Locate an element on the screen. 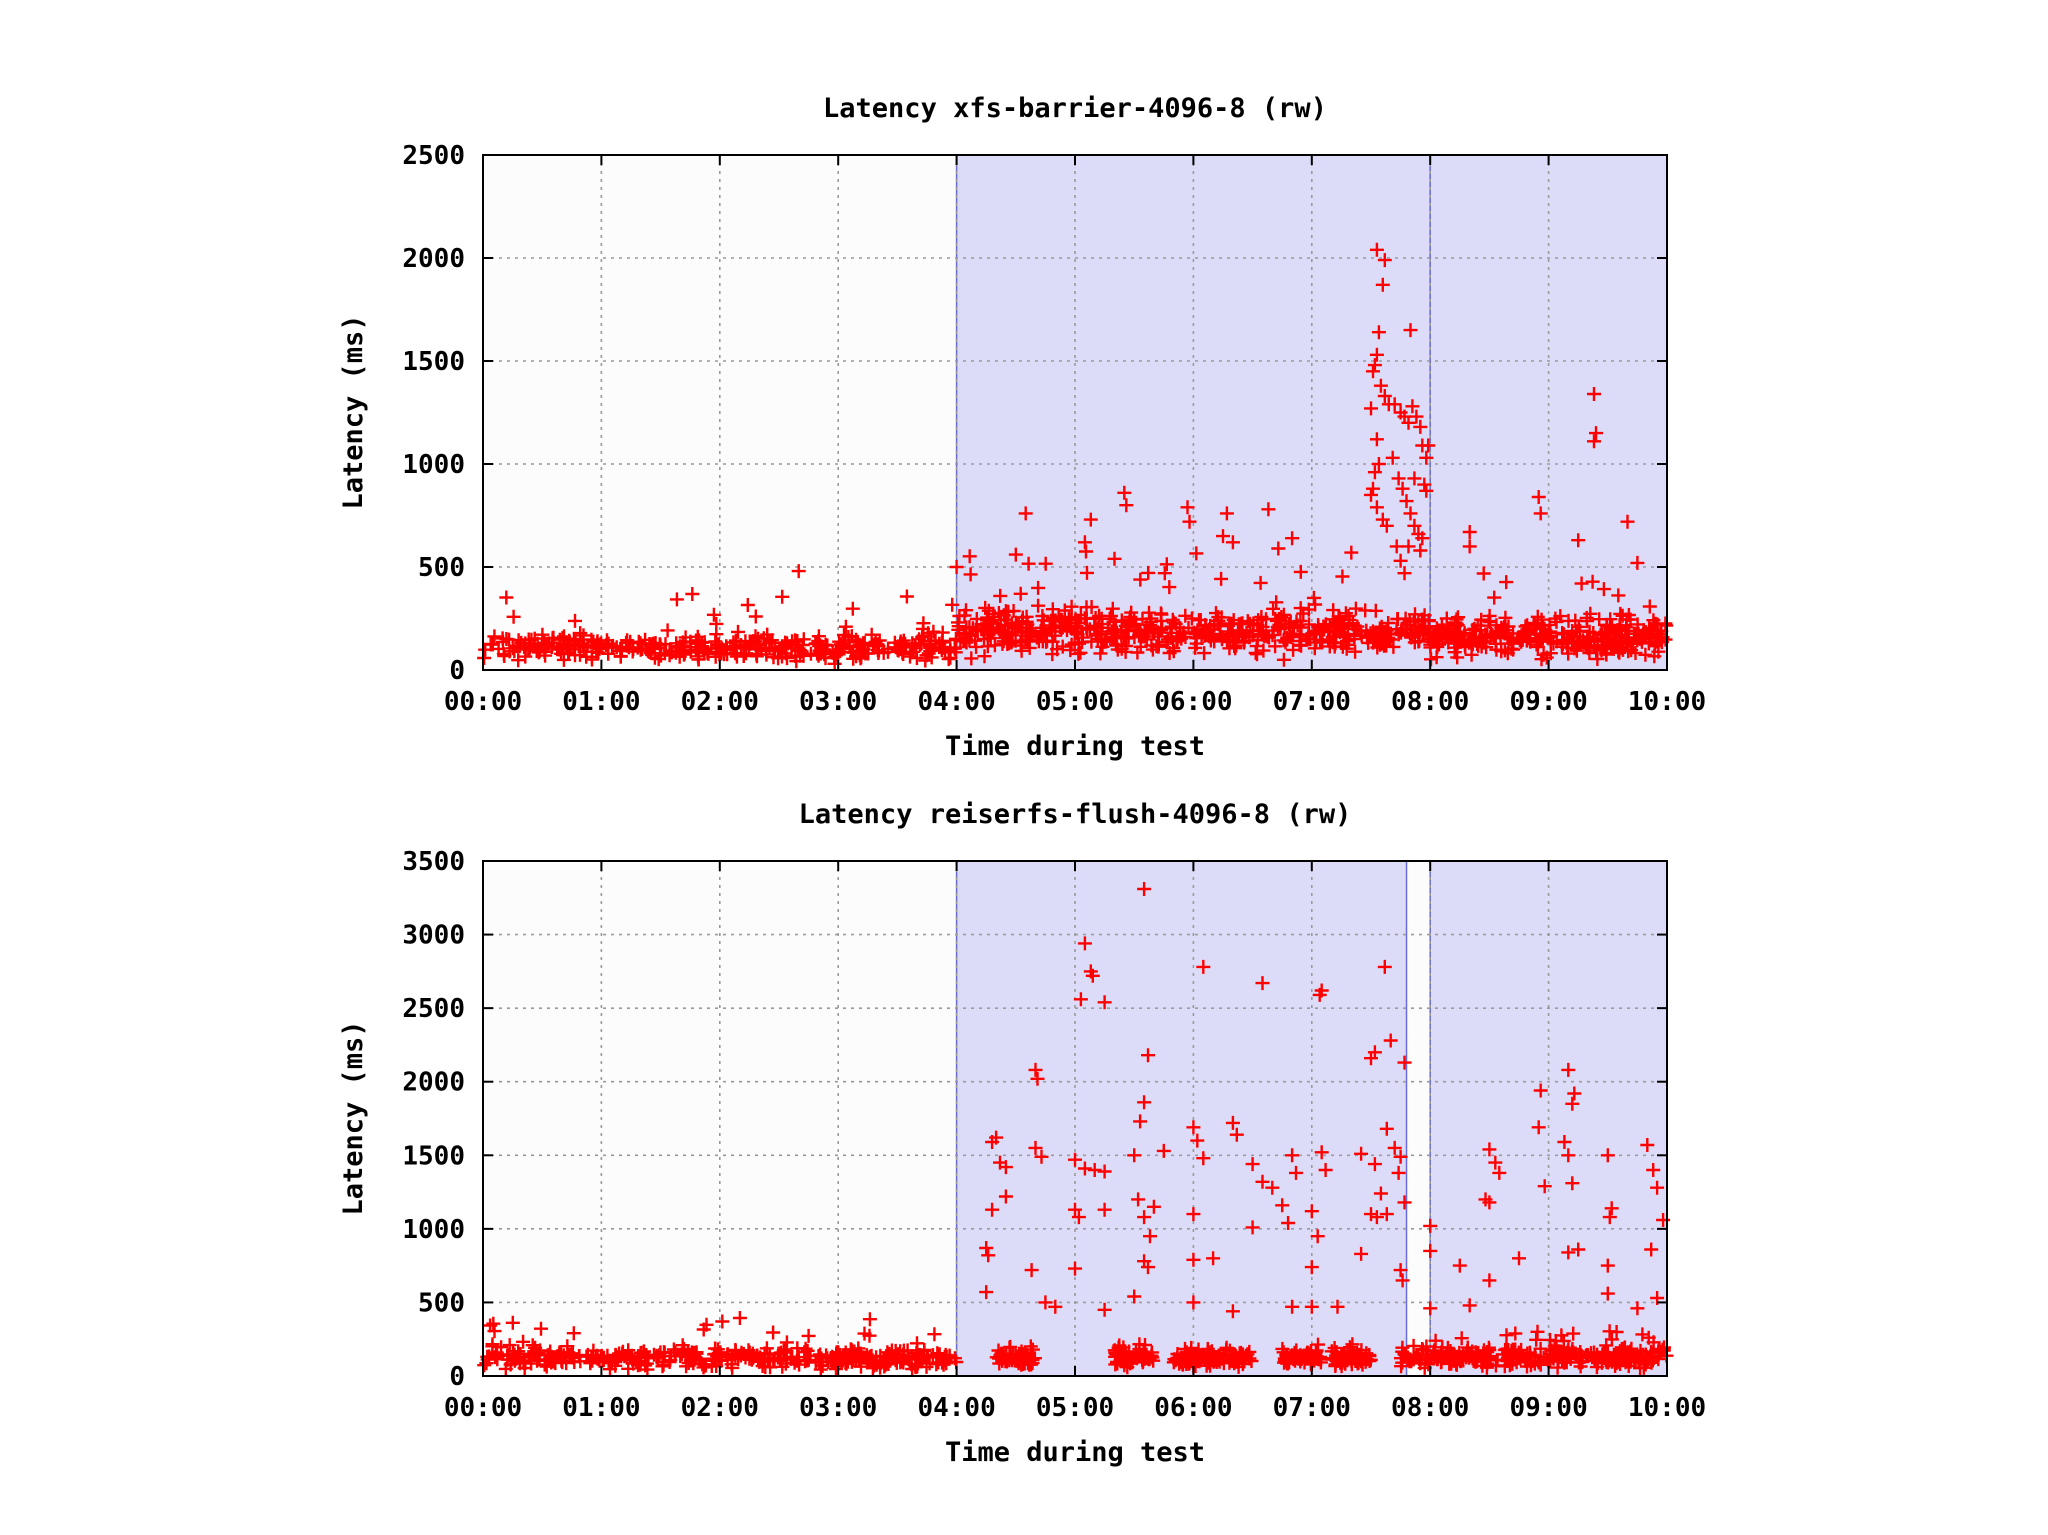 This screenshot has height=1535, width=2048. x-tick-label: 04:00 is located at coordinates (956, 702).